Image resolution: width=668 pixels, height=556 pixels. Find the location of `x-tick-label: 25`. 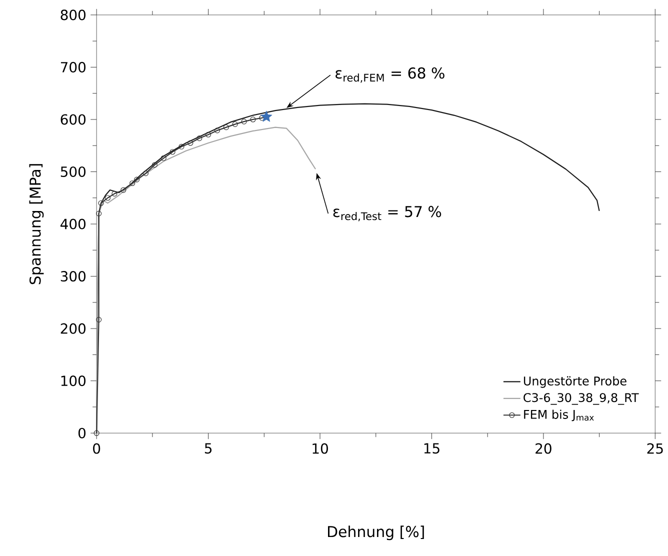

x-tick-label: 25 is located at coordinates (655, 448).